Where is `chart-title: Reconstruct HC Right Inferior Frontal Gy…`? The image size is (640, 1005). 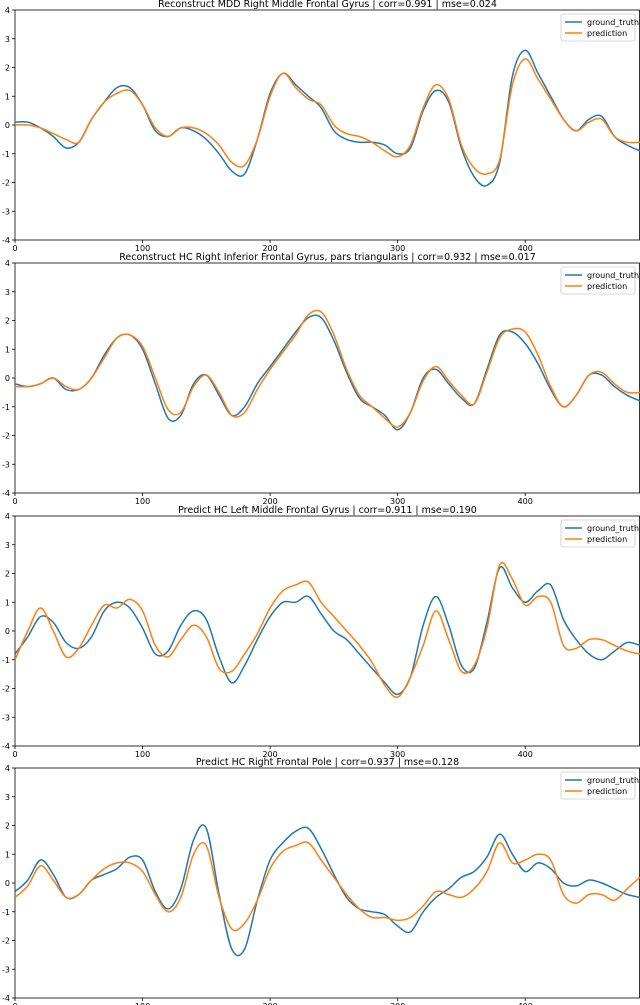 chart-title: Reconstruct HC Right Inferior Frontal Gy… is located at coordinates (327, 257).